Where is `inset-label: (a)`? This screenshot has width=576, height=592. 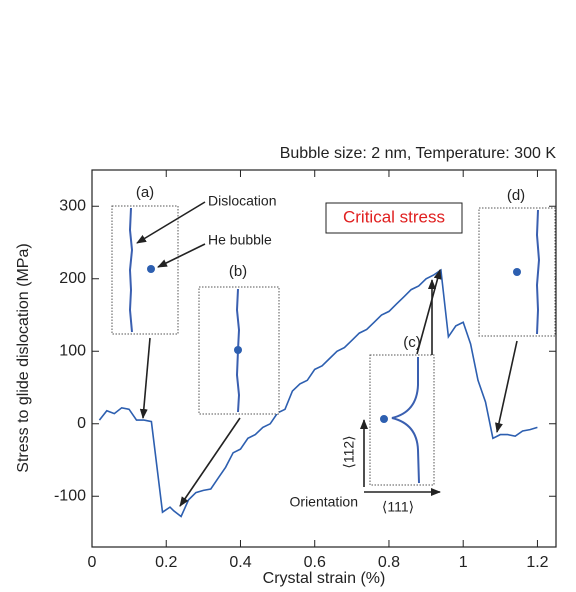
inset-label: (a) is located at coordinates (145, 192).